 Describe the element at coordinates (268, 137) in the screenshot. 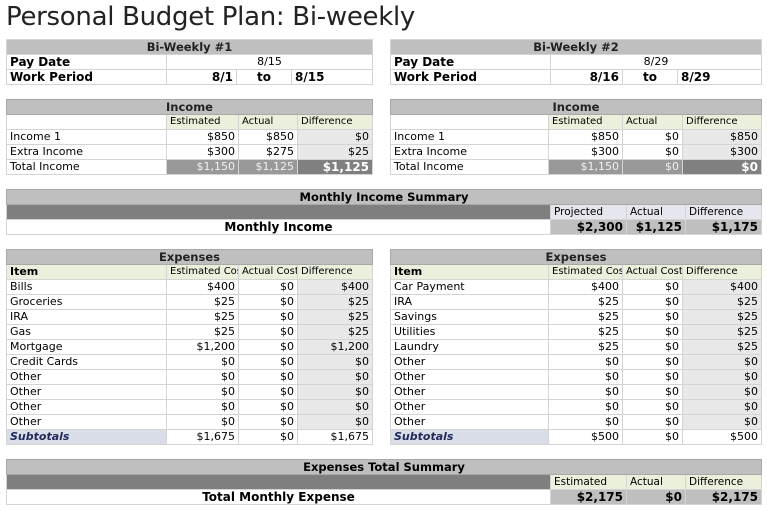

I see `income-actual: $850` at that location.